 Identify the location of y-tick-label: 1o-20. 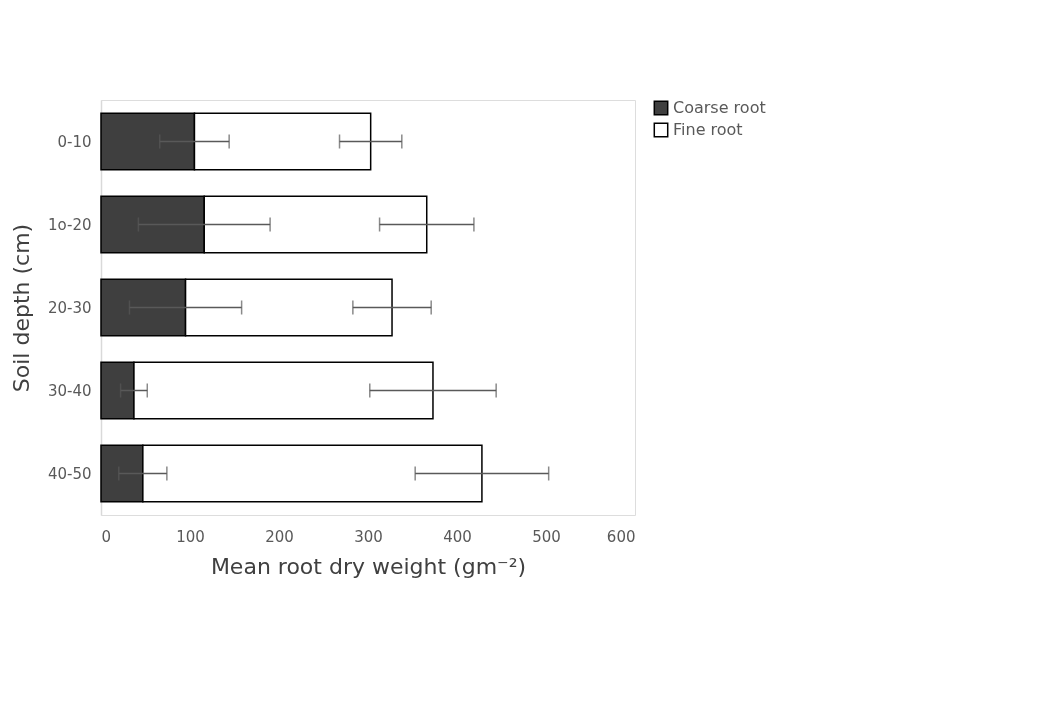
(70, 224).